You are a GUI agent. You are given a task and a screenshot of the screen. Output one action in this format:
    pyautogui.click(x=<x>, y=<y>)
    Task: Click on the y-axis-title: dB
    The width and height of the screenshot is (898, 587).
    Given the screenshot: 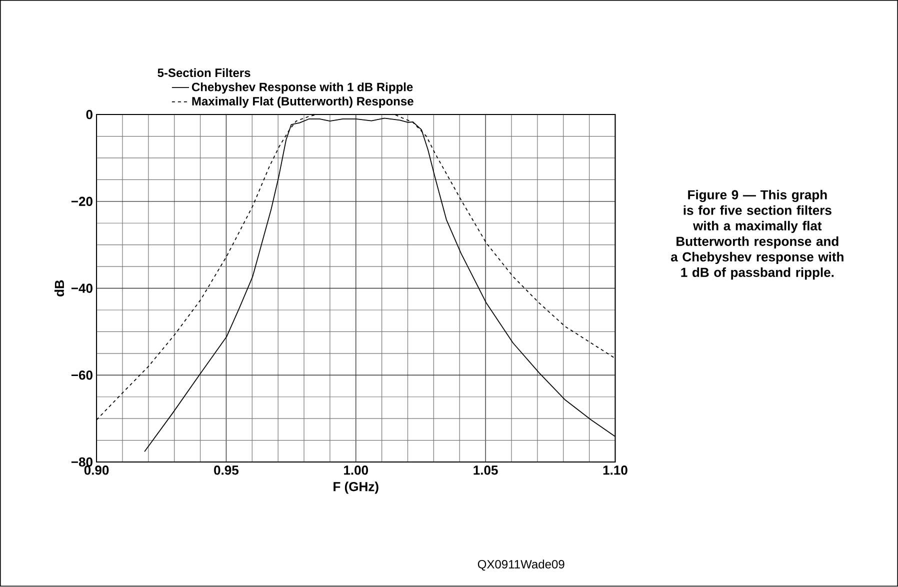 What is the action you would take?
    pyautogui.click(x=59, y=288)
    